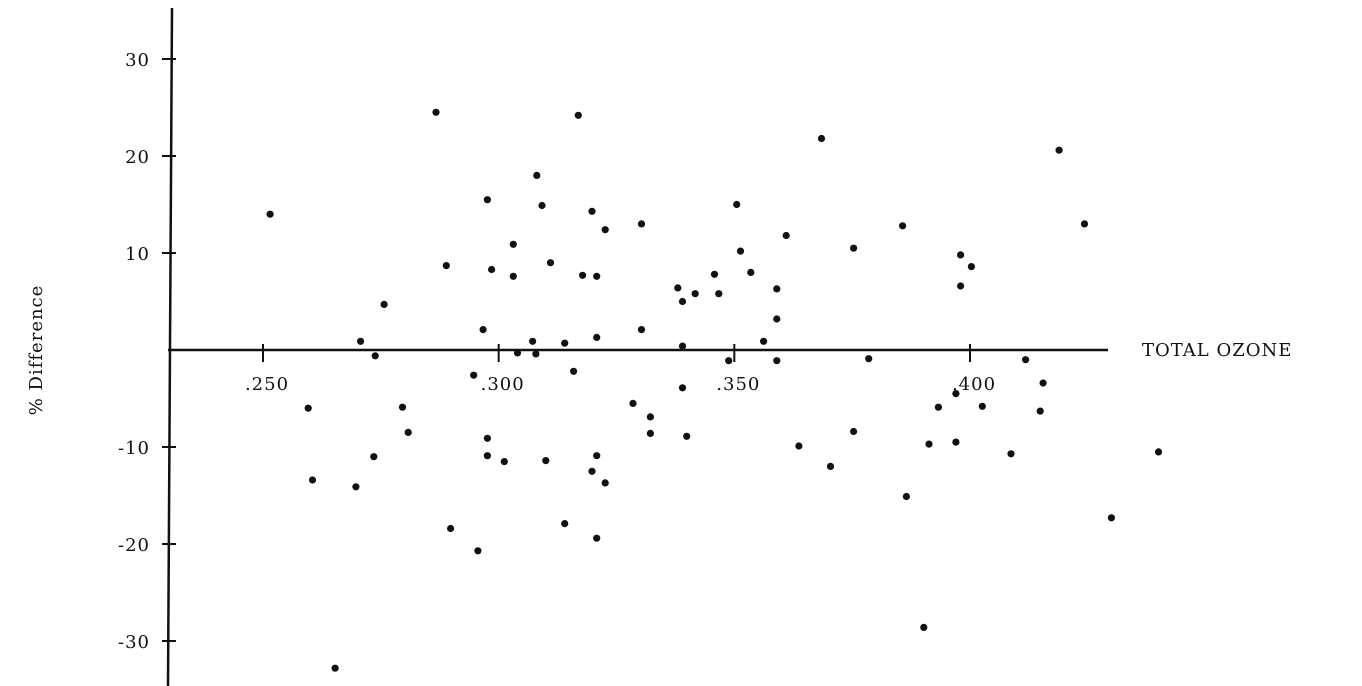 This screenshot has width=1362, height=686. I want to click on y-tick-label: 10, so click(137, 254).